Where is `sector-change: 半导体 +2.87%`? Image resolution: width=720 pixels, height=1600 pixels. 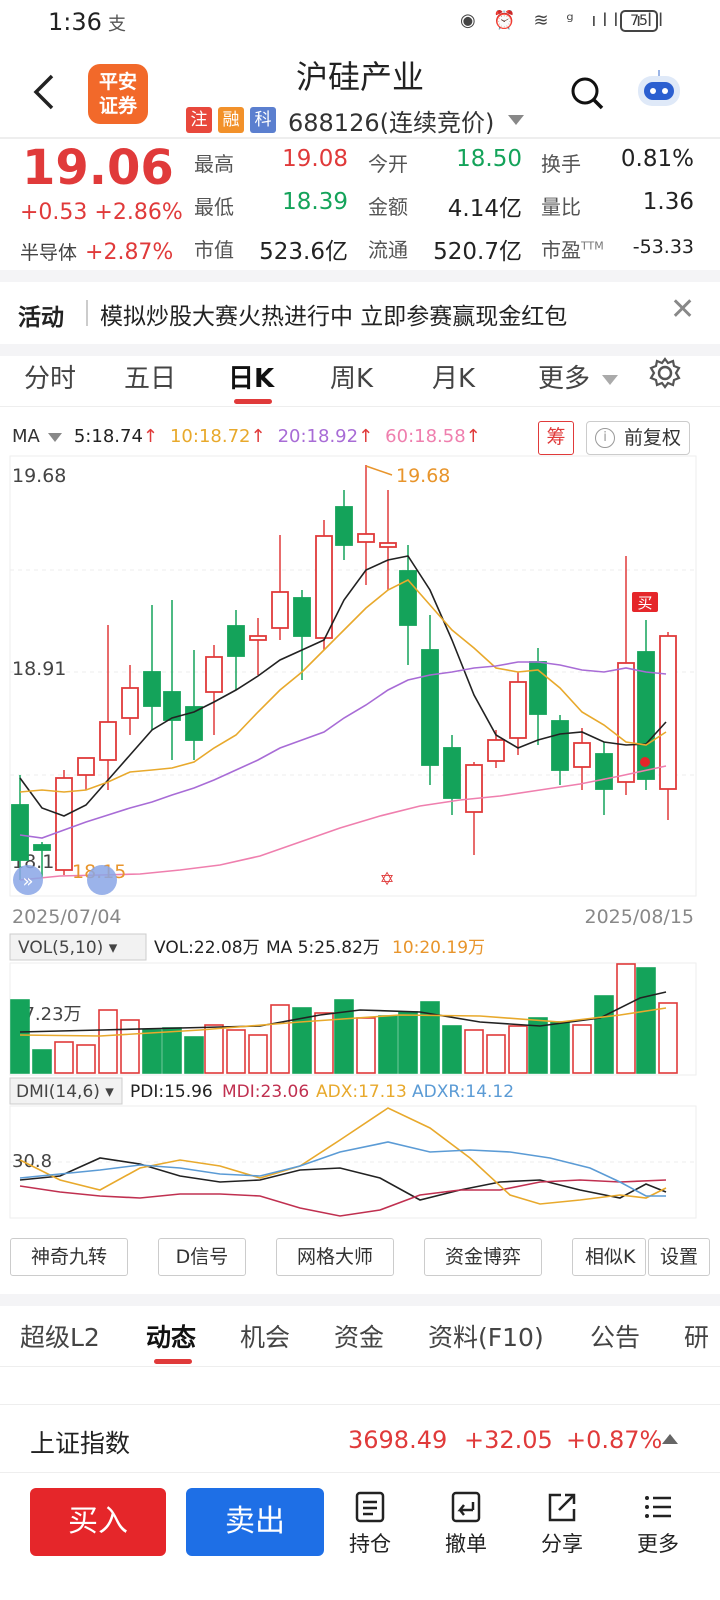 sector-change: 半导体 +2.87% is located at coordinates (97, 252).